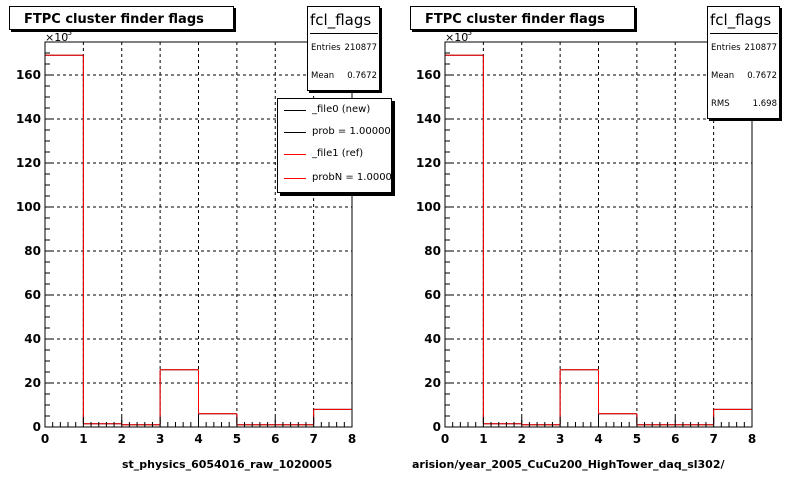 Image resolution: width=800 pixels, height=480 pixels. I want to click on panel-1-stats-name: fcl_flags, so click(344, 22).